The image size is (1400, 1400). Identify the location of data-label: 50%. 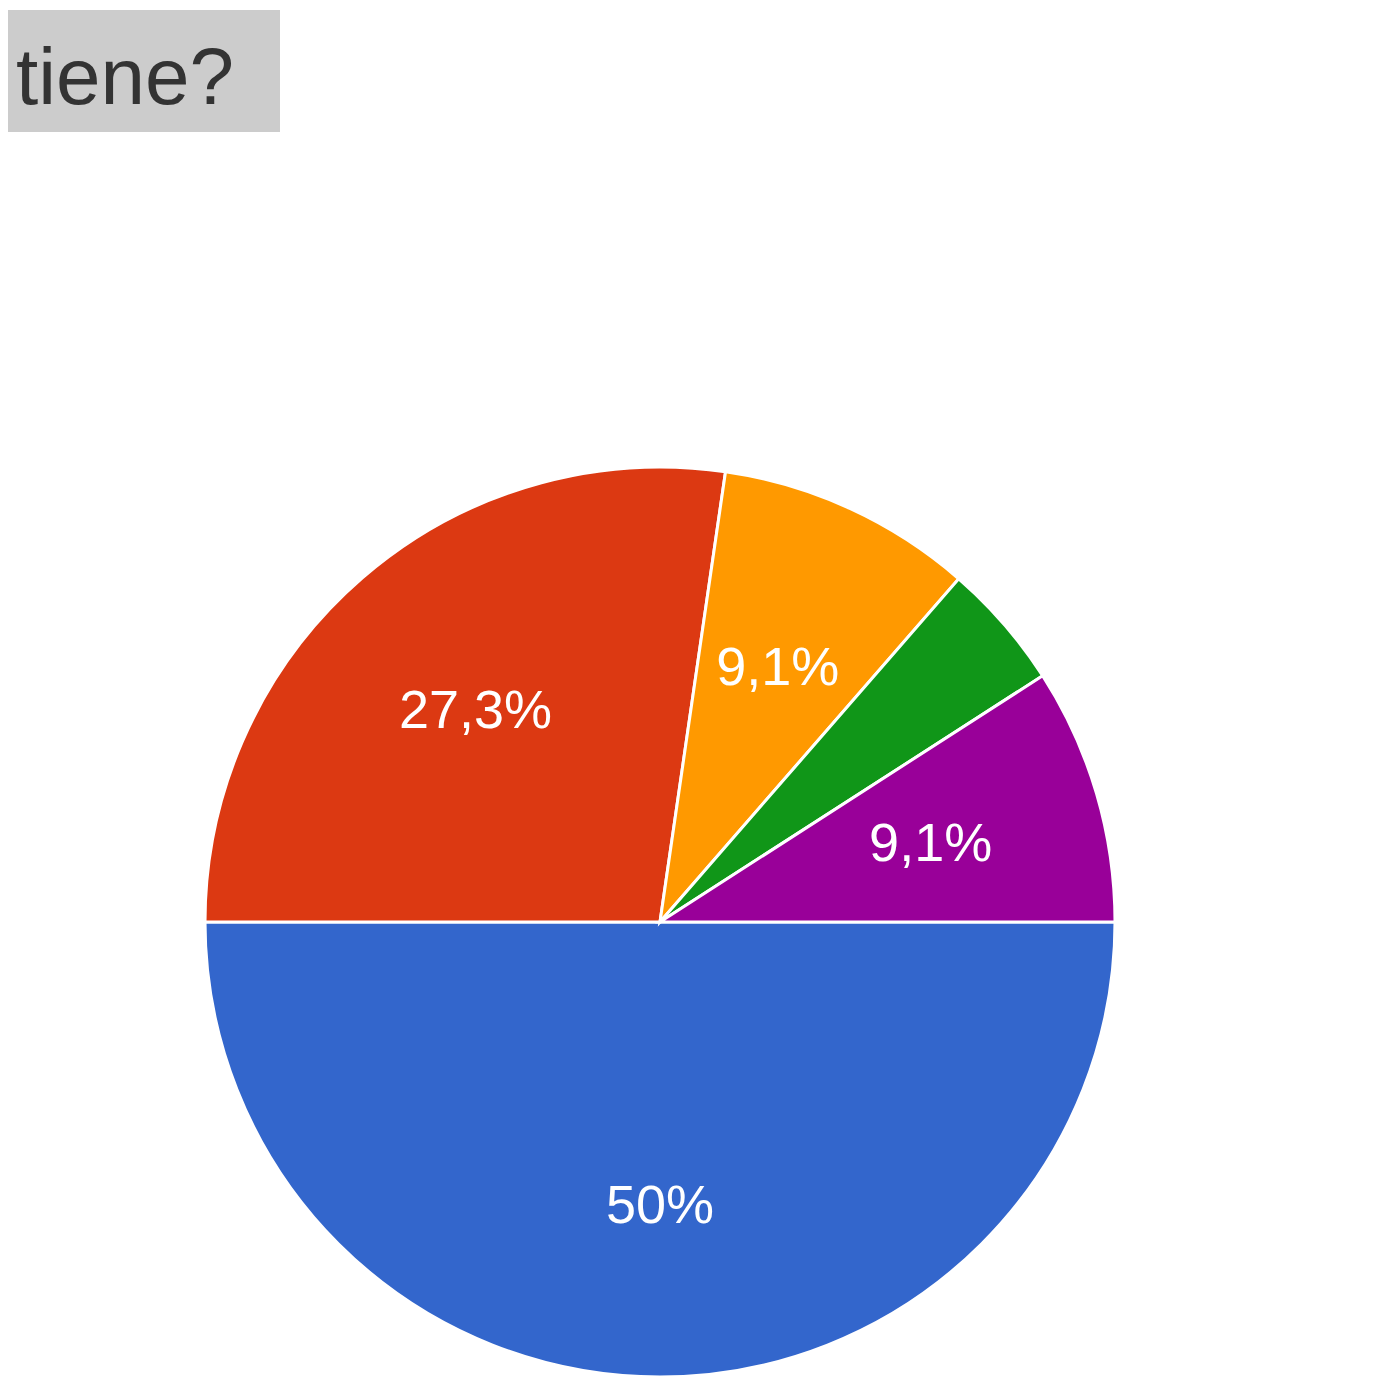
(660, 1204).